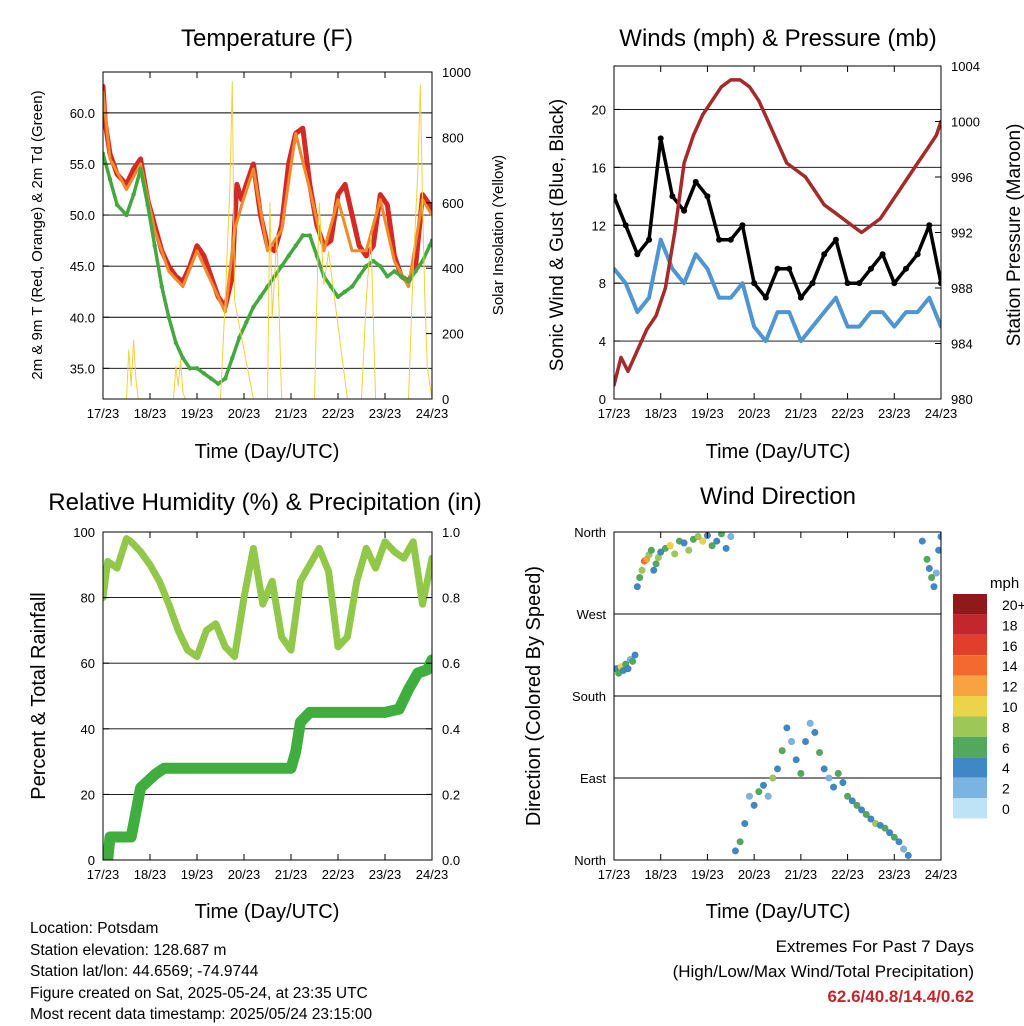  Describe the element at coordinates (84, 532) in the screenshot. I see `y-tick-label: 100` at that location.